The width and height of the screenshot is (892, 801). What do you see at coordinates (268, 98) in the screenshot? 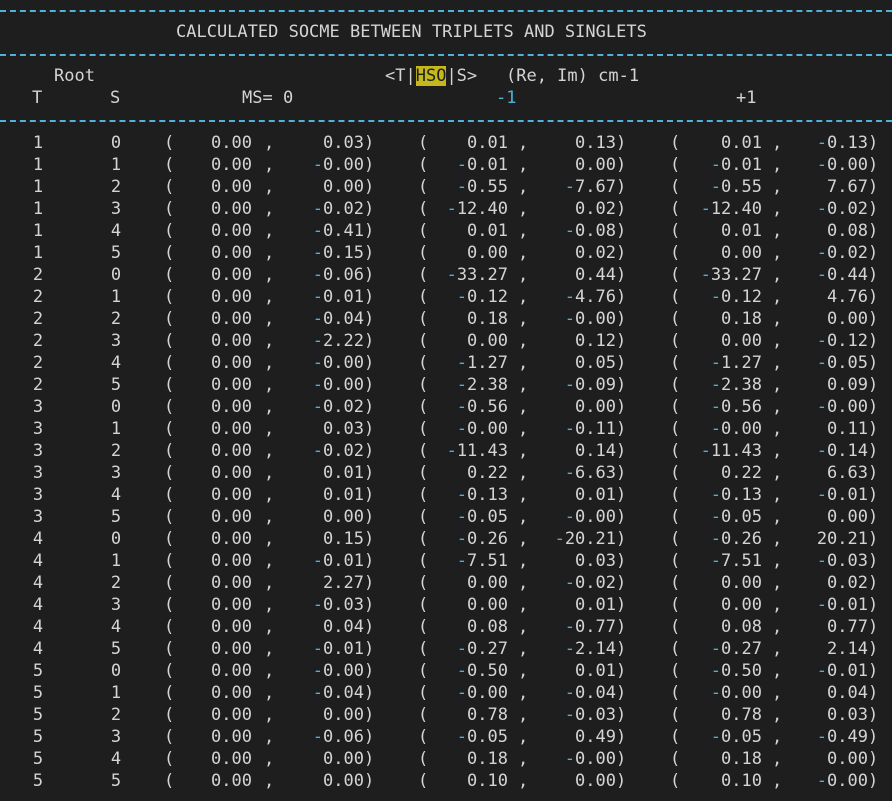
I see `ms0-header: MS= 0` at bounding box center [268, 98].